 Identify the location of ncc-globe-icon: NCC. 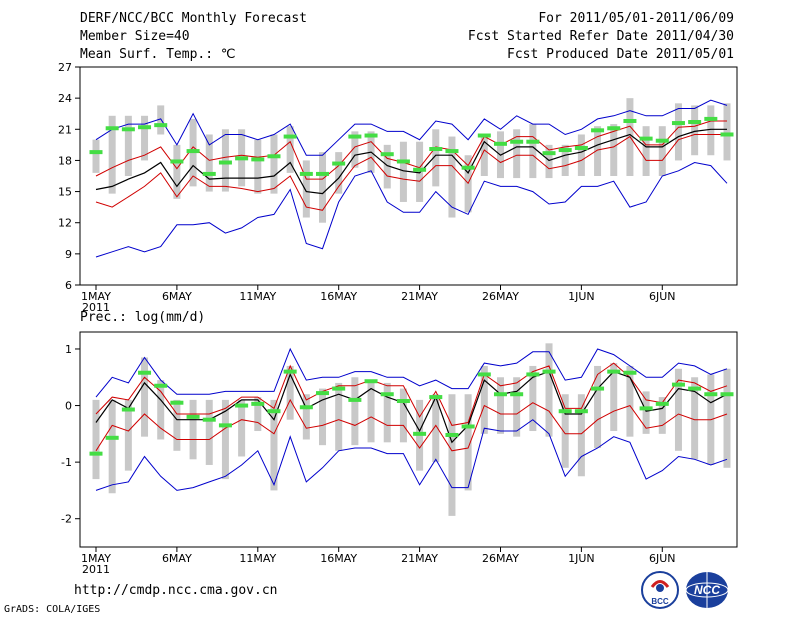
(707, 590).